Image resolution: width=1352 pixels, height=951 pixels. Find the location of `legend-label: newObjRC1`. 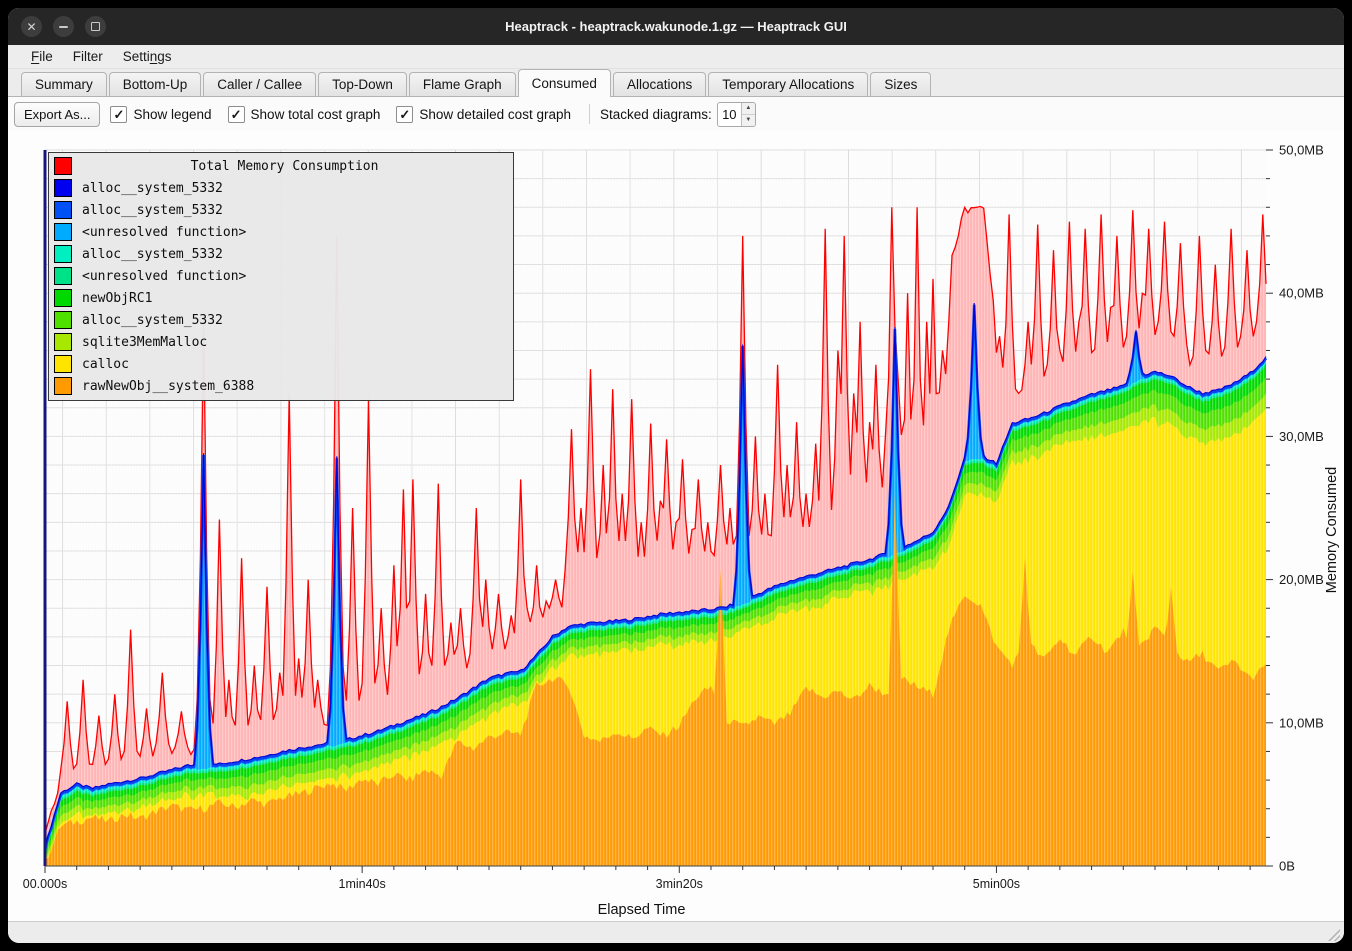

legend-label: newObjRC1 is located at coordinates (117, 298).